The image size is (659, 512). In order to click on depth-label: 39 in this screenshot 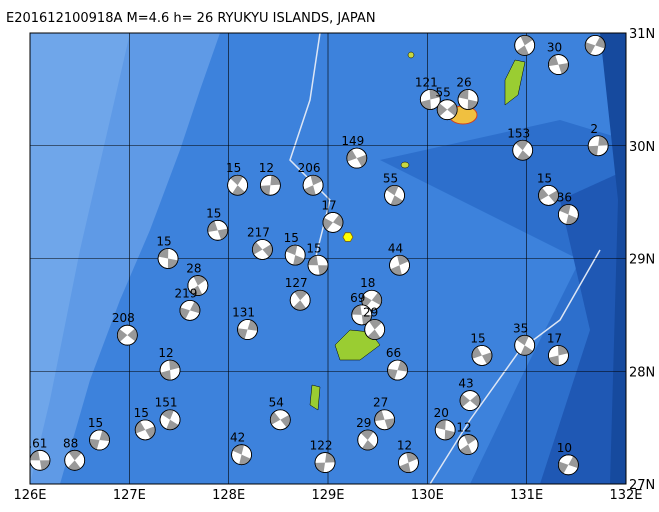, I will do `click(591, 28)`.